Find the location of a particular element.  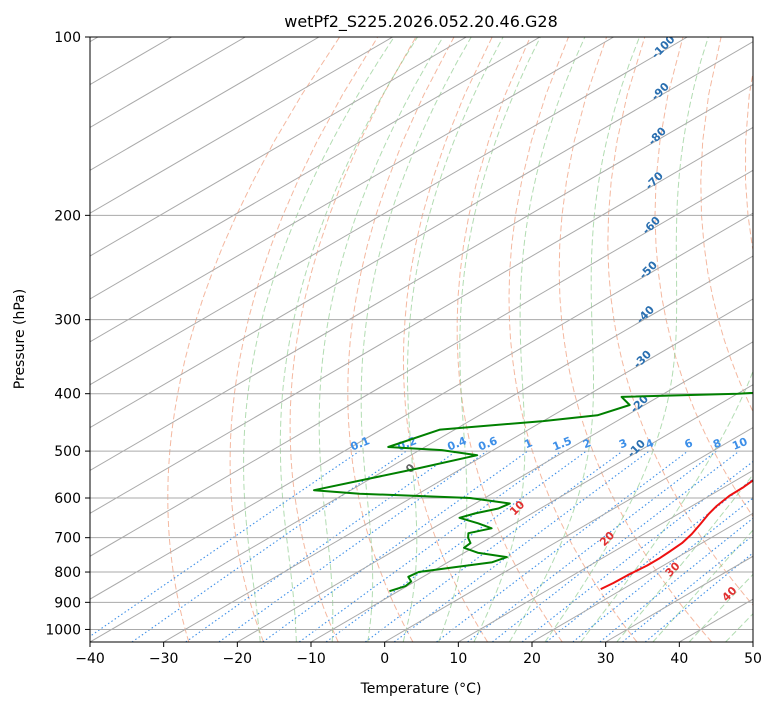

moist-adiabat-label: 10 is located at coordinates (517, 508).